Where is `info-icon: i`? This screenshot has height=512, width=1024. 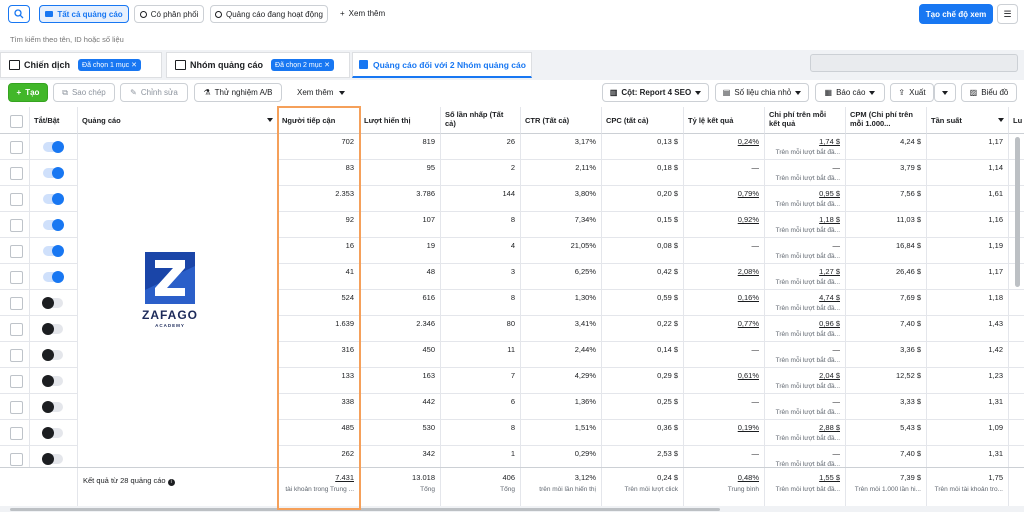 info-icon: i is located at coordinates (171, 482).